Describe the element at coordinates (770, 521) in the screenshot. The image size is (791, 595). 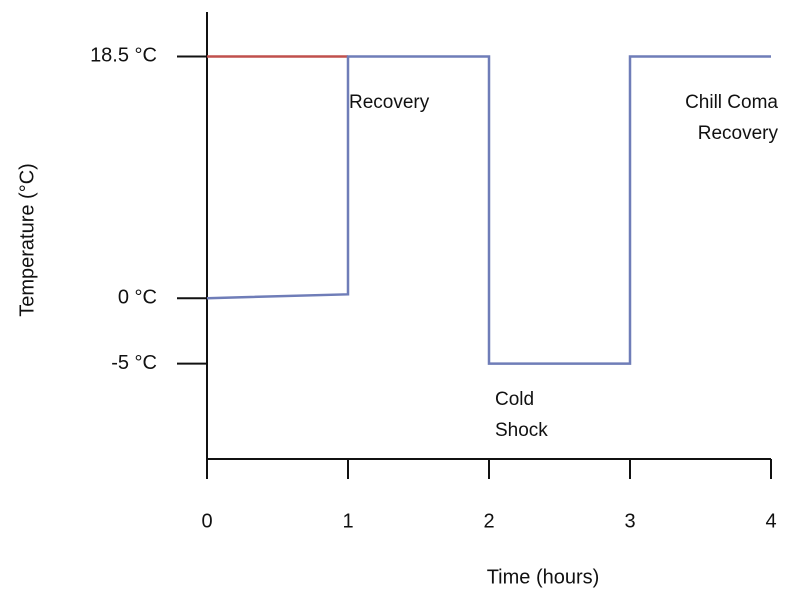
I see `x-tick-label: 4` at that location.